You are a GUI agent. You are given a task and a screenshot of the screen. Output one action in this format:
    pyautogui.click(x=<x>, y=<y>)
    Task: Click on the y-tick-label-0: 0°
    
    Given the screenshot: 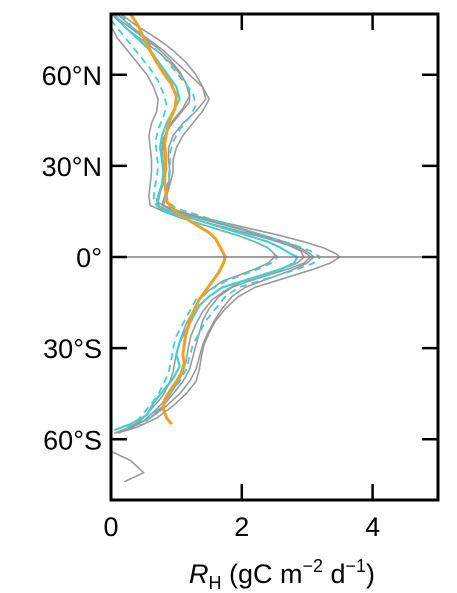 What is the action you would take?
    pyautogui.click(x=89, y=258)
    